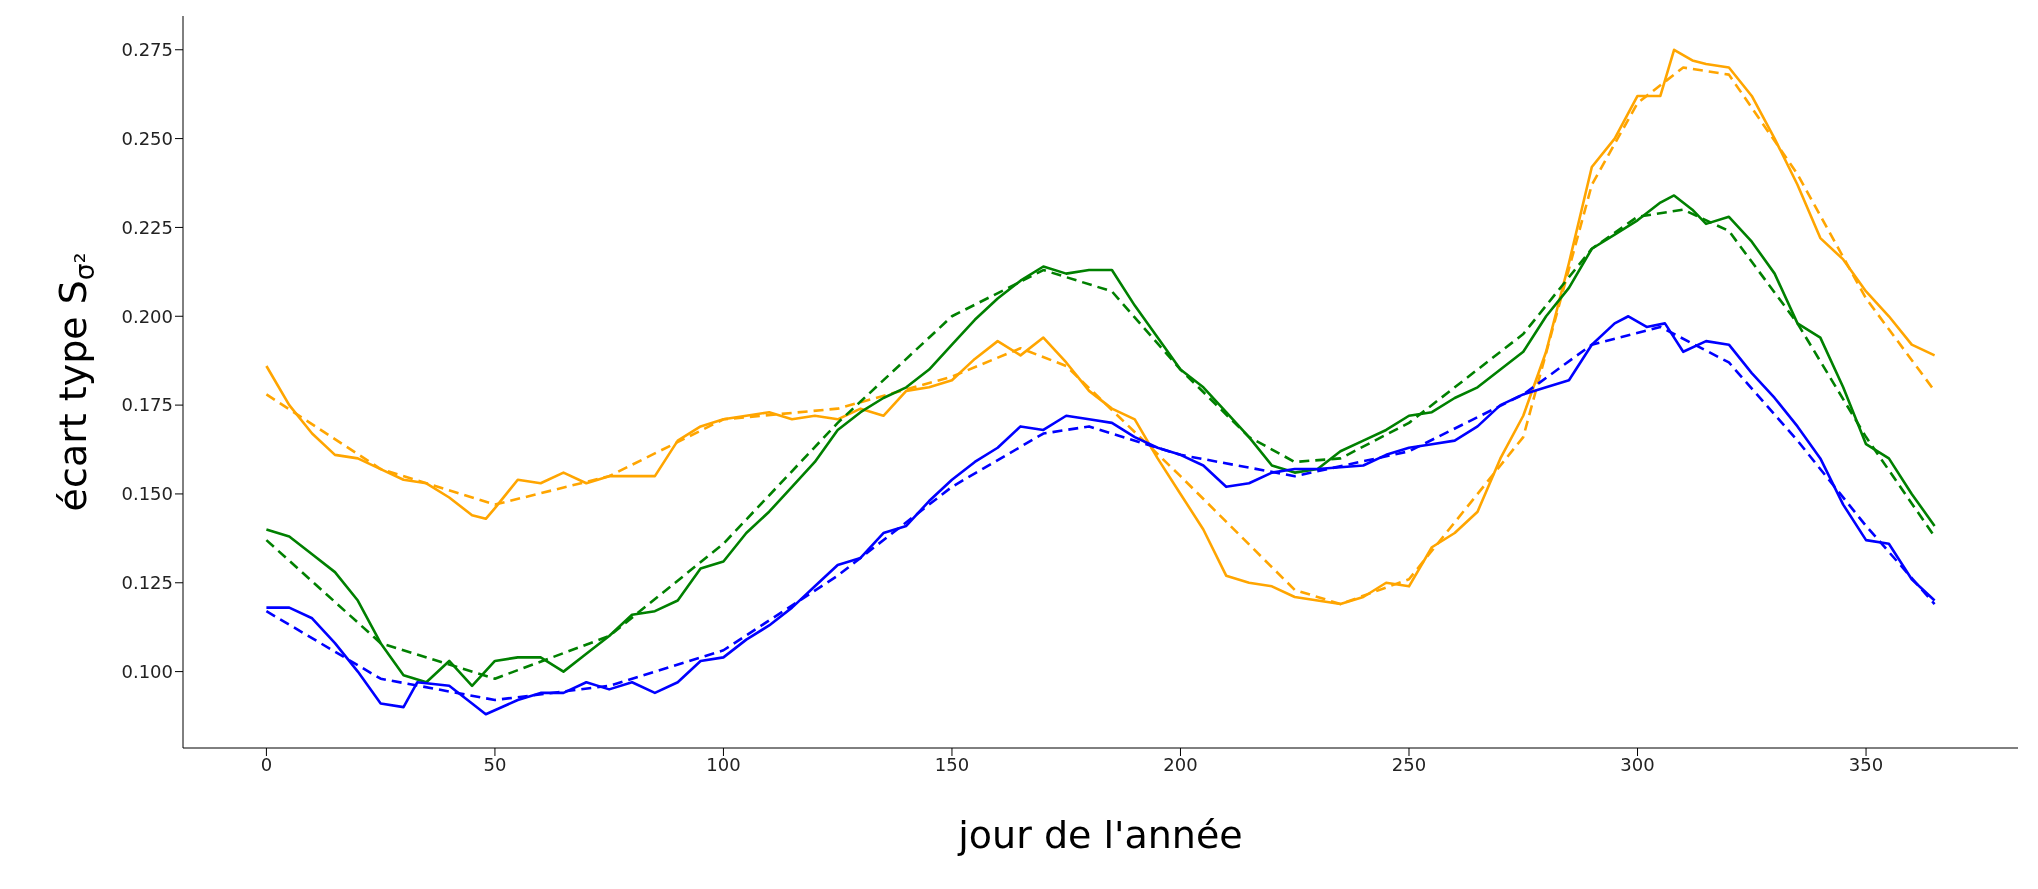 This screenshot has height=889, width=2038. What do you see at coordinates (495, 764) in the screenshot?
I see `x-tick-label: 50` at bounding box center [495, 764].